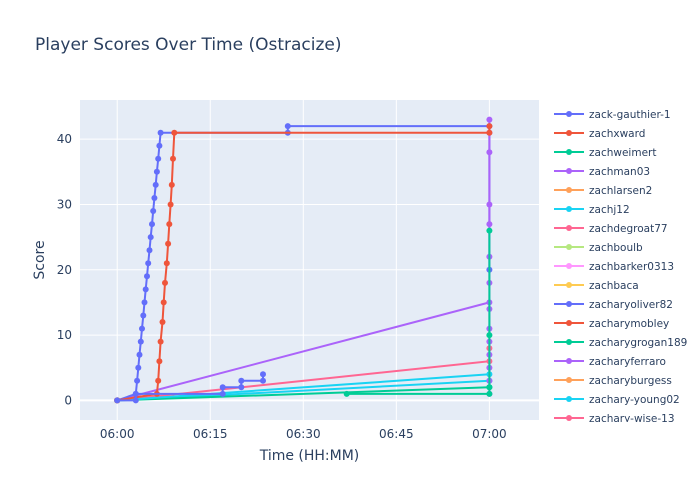 The image size is (700, 504). Describe the element at coordinates (627, 362) in the screenshot. I see `legend-label: zacharyferraro` at that location.